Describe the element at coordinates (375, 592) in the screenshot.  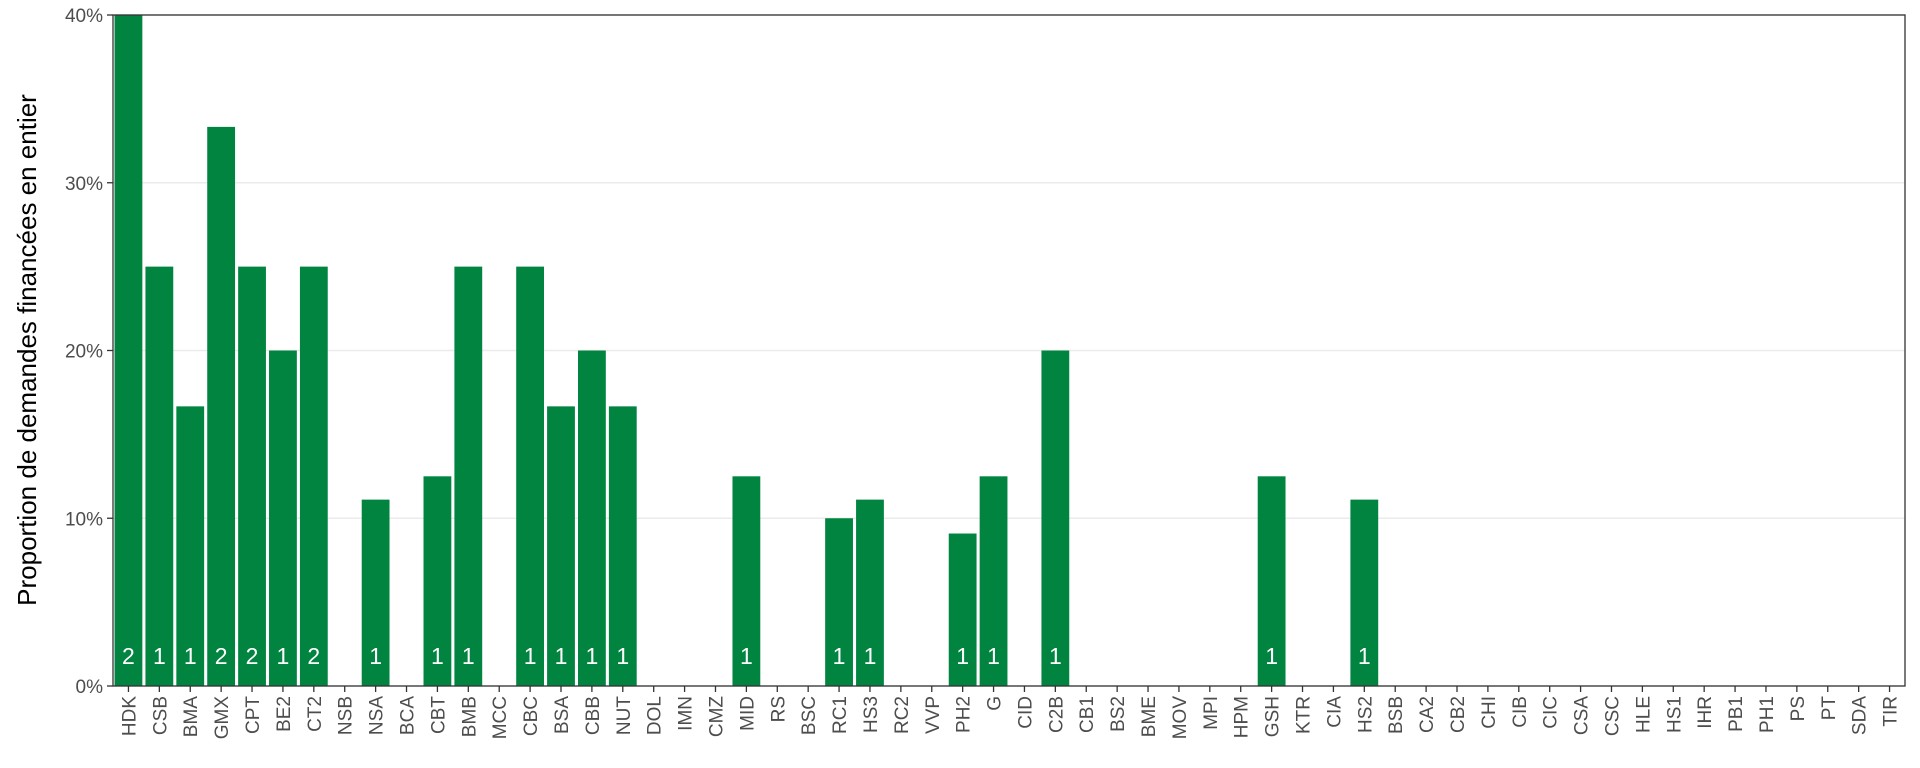
I see `bar-nsa` at that location.